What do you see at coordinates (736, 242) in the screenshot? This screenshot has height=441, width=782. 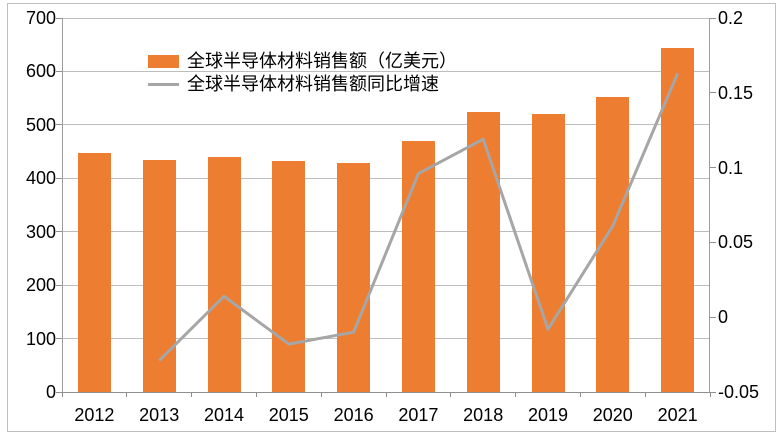 I see `y-right-tick-label: 0.05` at bounding box center [736, 242].